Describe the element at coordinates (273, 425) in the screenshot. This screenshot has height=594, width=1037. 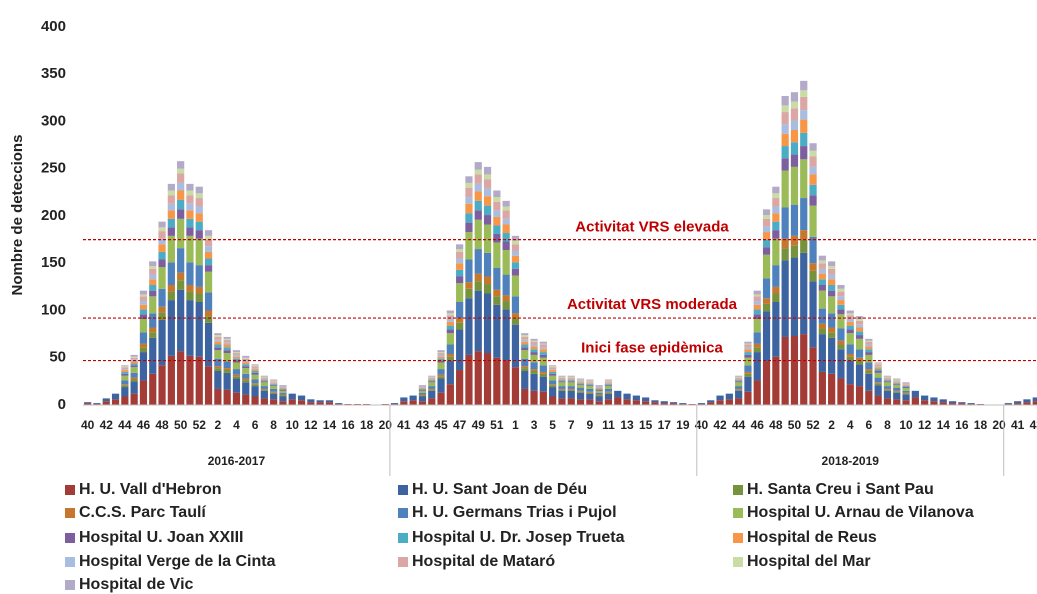
I see `x-tick-label: 8` at that location.